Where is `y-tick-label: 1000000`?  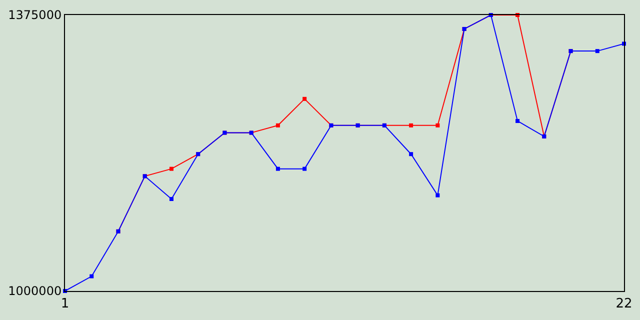 y-tick-label: 1000000 is located at coordinates (35, 291).